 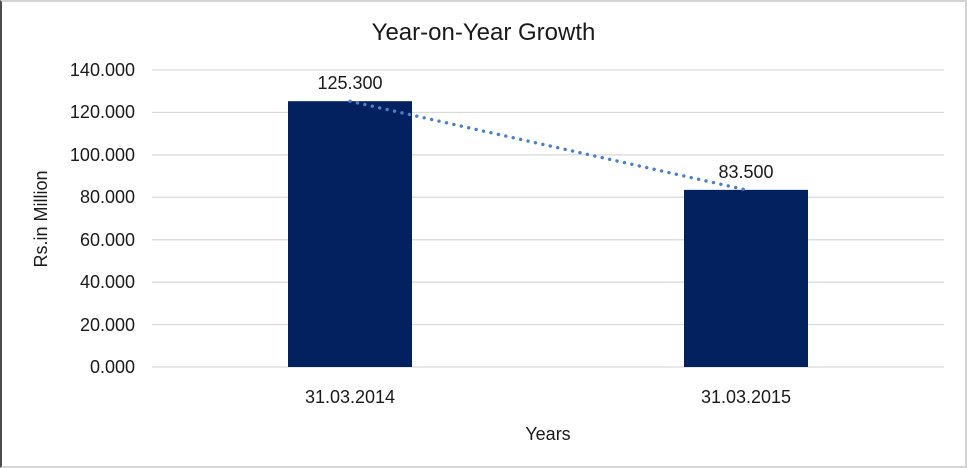 I want to click on x-category-label: 31.03.2014, so click(x=350, y=397).